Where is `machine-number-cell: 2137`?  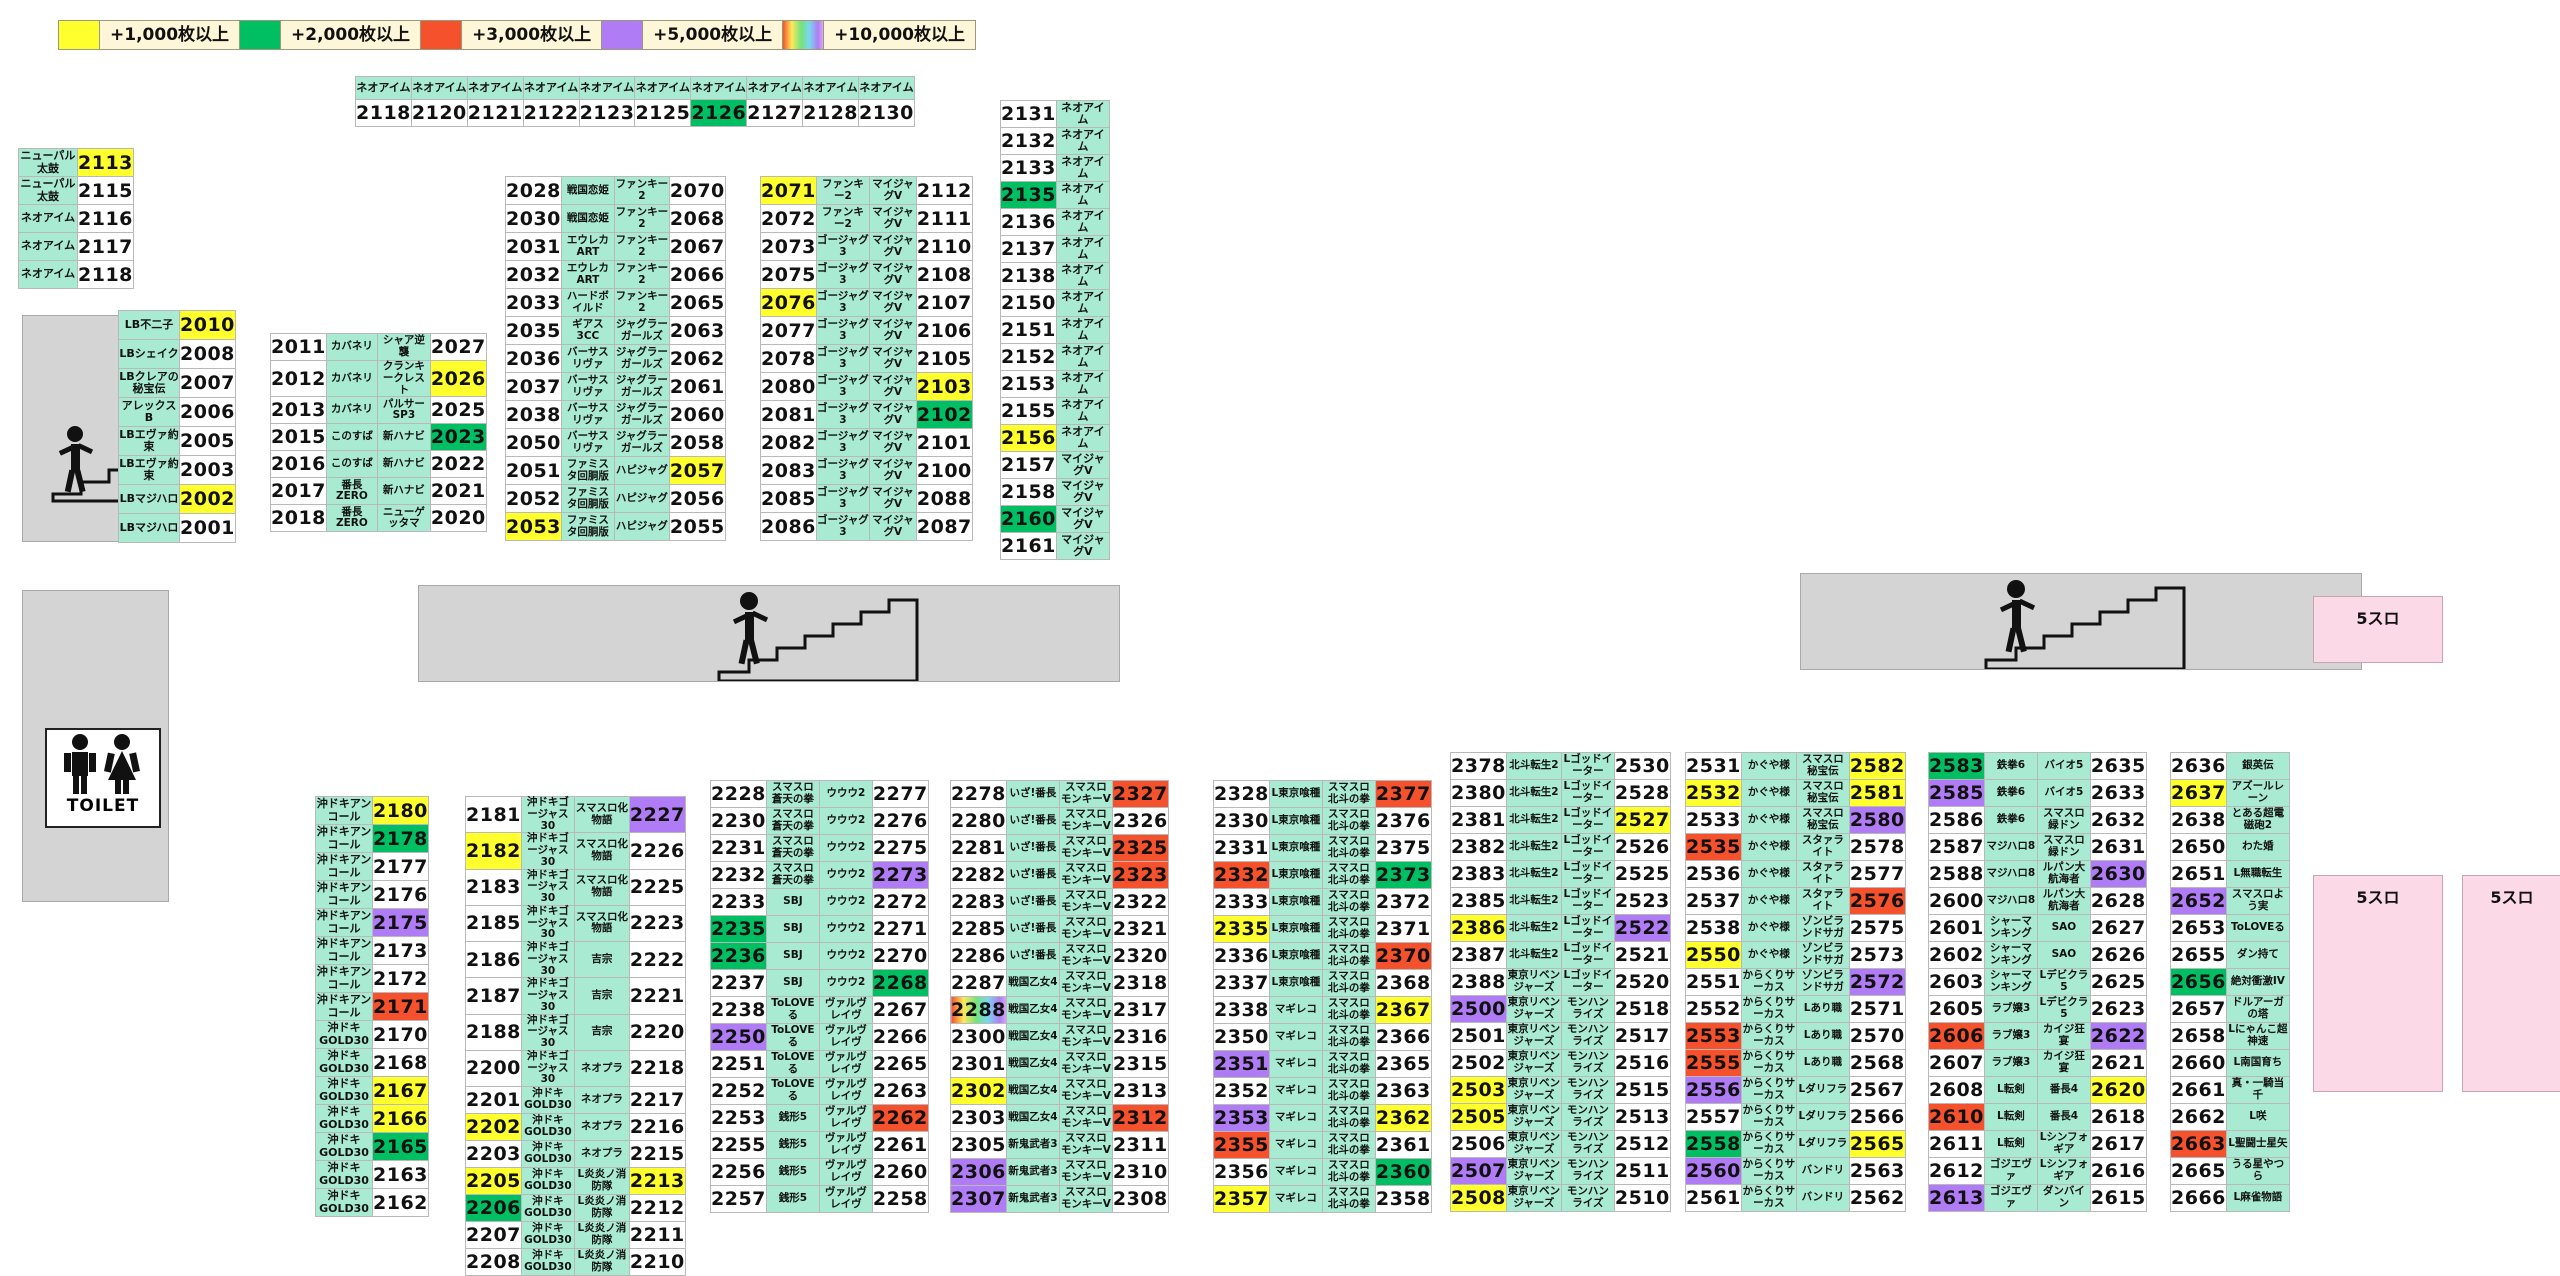
machine-number-cell: 2137 is located at coordinates (1028, 249).